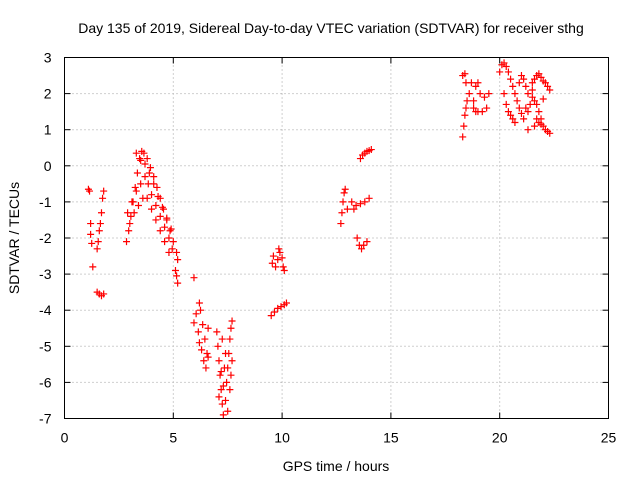 Image resolution: width=640 pixels, height=480 pixels. Describe the element at coordinates (336, 466) in the screenshot. I see `x-axis-label: GPS time / hours` at that location.